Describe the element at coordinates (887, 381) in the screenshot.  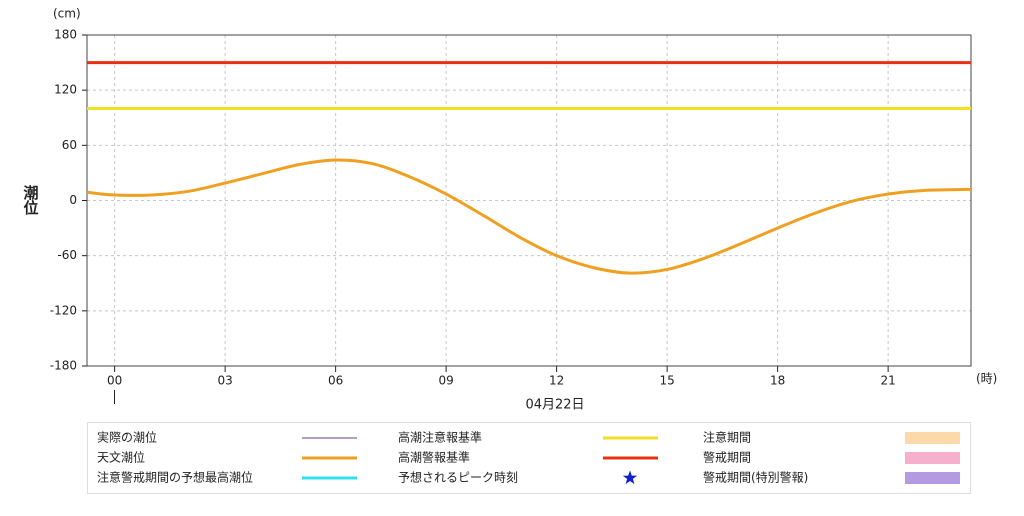
I see `x-tick-label: 21` at that location.